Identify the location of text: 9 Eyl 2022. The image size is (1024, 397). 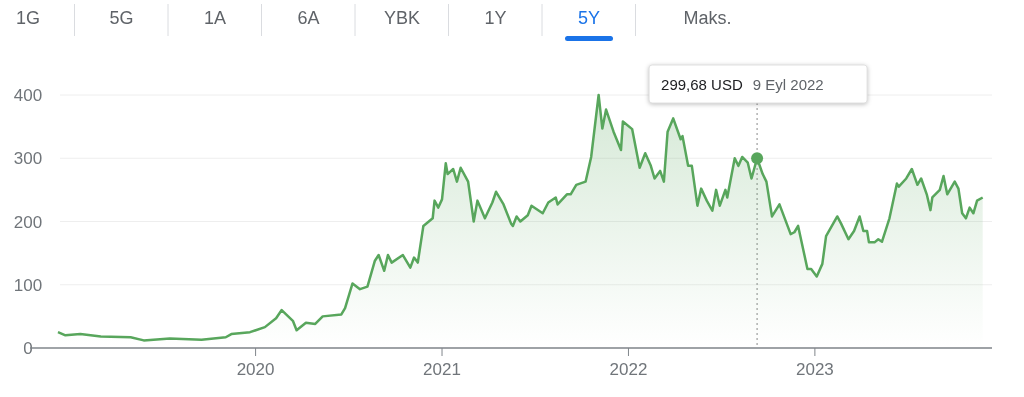
(788, 84).